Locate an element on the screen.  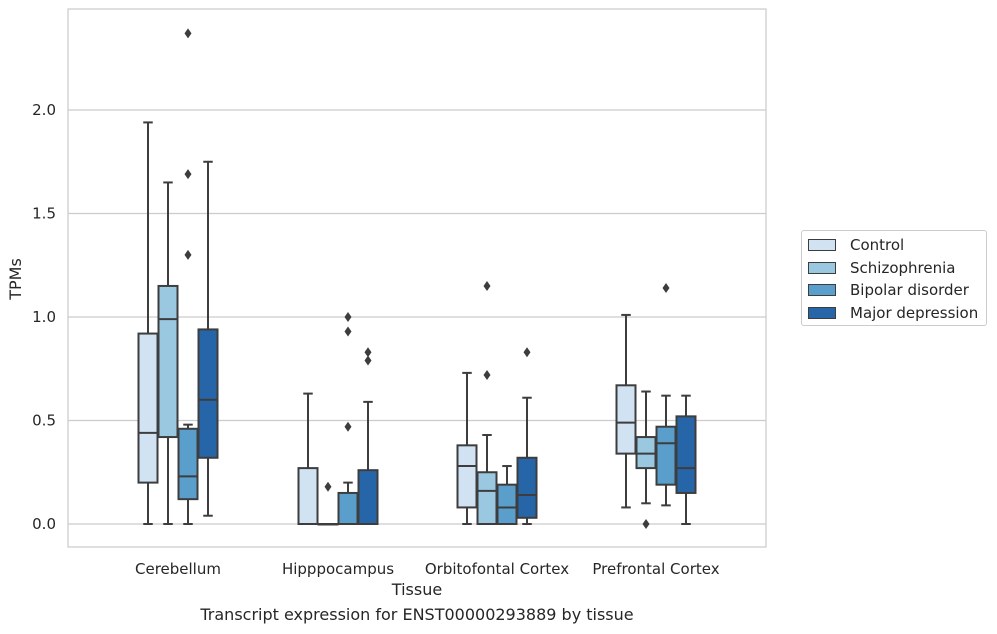
legend-swatch-schizophrenia is located at coordinates (822, 268).